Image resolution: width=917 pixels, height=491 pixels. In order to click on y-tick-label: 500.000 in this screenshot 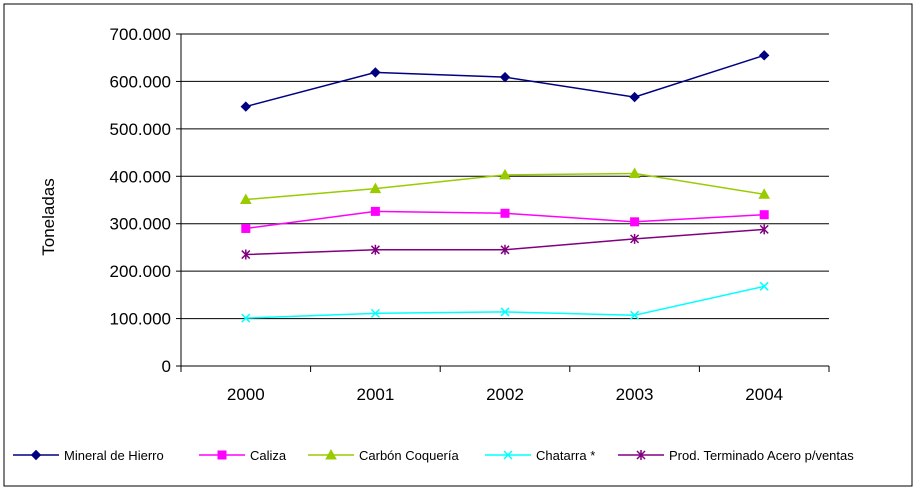, I will do `click(140, 129)`.